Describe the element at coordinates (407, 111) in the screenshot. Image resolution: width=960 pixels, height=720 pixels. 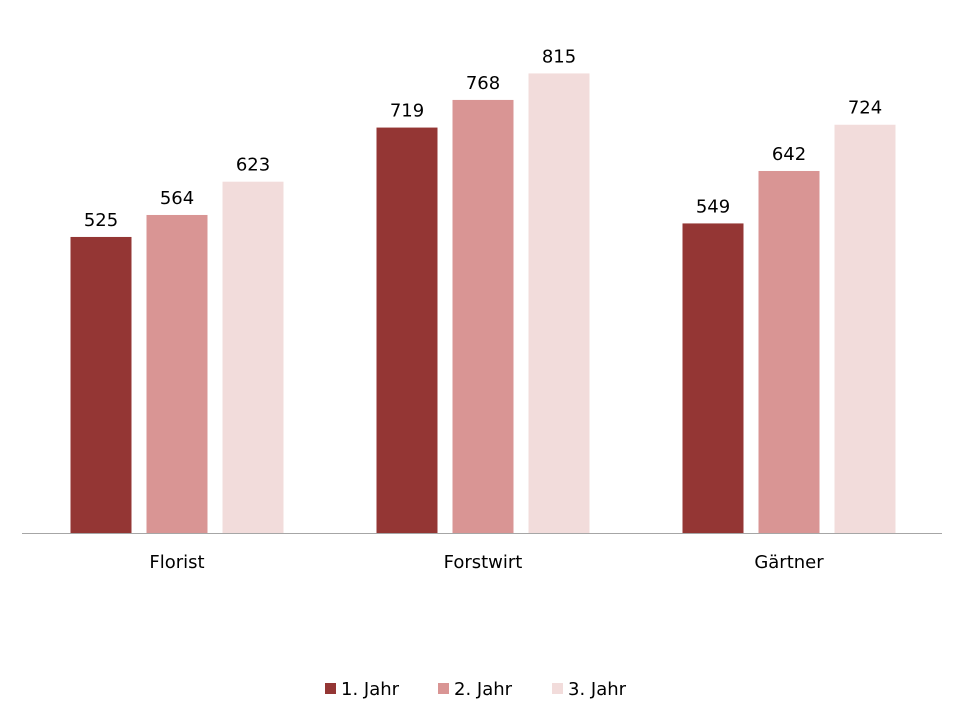
I see `data-label: 719` at that location.